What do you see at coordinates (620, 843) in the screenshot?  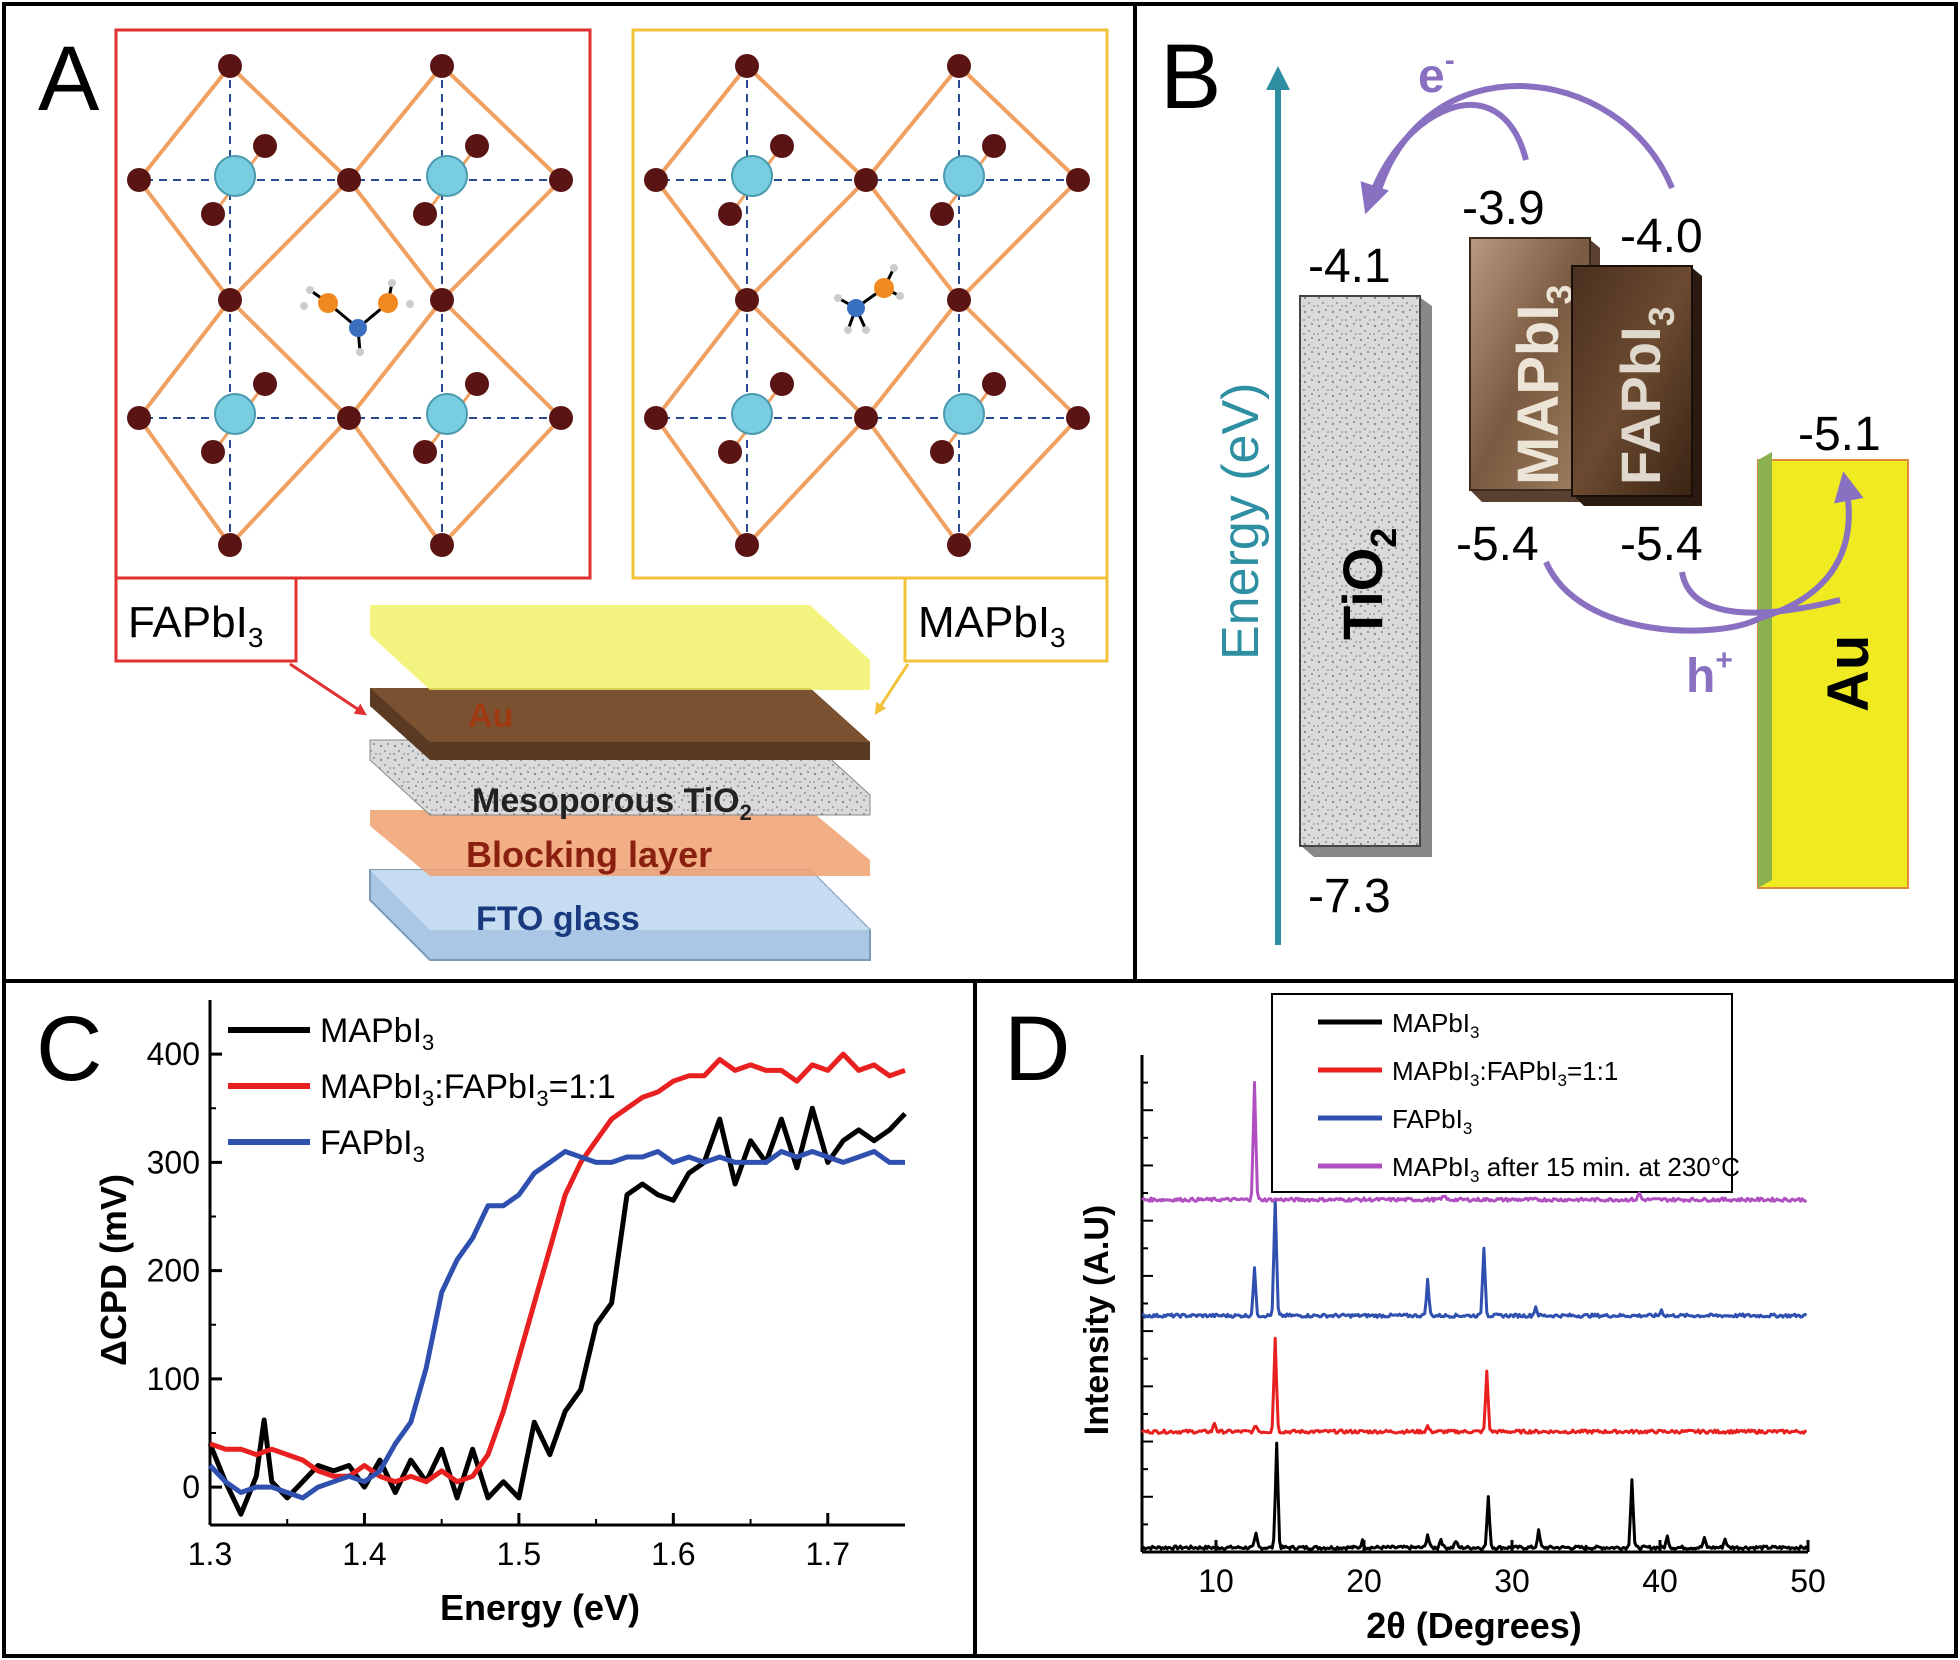 I see `blocking-layer` at bounding box center [620, 843].